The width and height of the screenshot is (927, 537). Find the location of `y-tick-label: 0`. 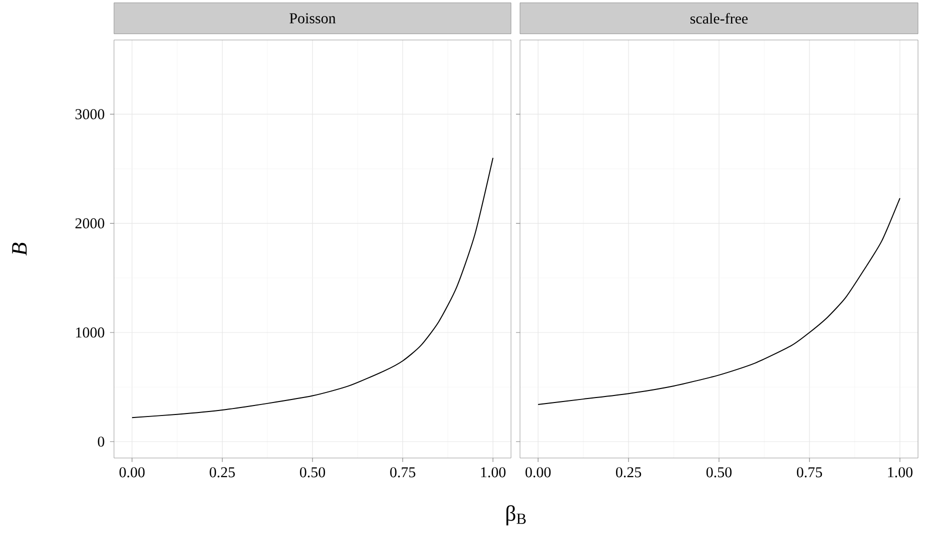

y-tick-label: 0 is located at coordinates (101, 441).